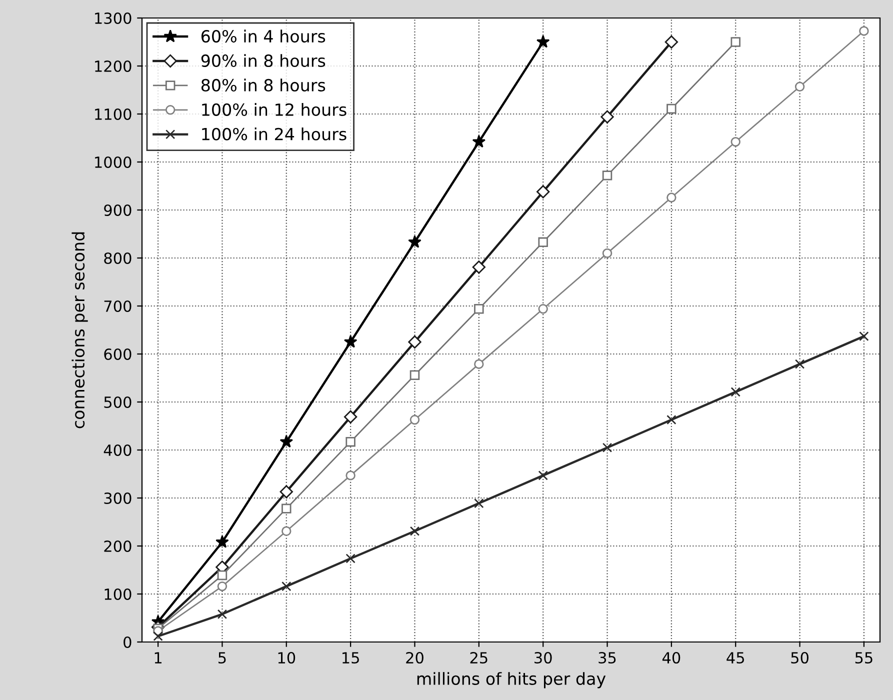 The width and height of the screenshot is (893, 700). Describe the element at coordinates (118, 306) in the screenshot. I see `y-tick-label: 700` at that location.